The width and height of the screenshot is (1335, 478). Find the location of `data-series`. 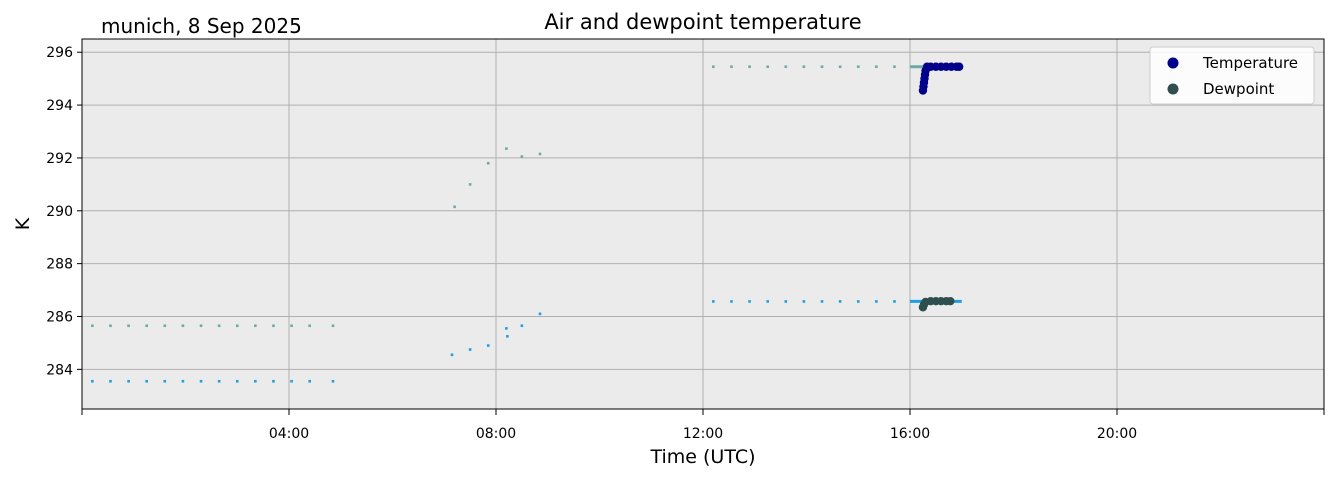

data-series is located at coordinates (941, 187).